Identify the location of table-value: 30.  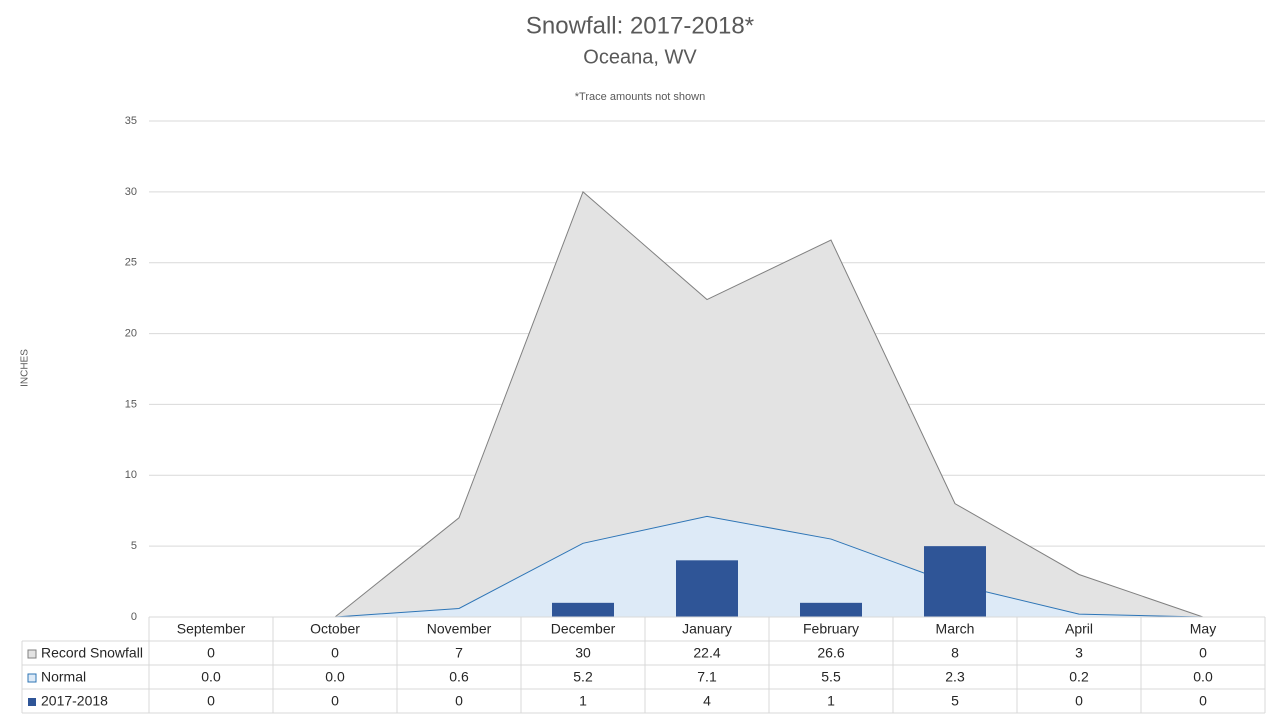
(583, 653).